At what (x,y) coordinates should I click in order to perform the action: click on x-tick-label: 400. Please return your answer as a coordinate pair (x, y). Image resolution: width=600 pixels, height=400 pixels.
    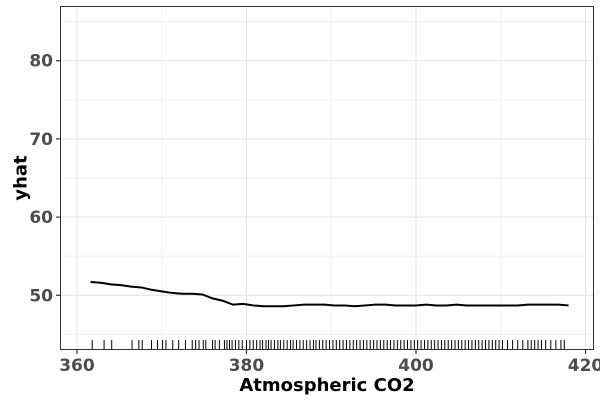
    Looking at the image, I should click on (416, 366).